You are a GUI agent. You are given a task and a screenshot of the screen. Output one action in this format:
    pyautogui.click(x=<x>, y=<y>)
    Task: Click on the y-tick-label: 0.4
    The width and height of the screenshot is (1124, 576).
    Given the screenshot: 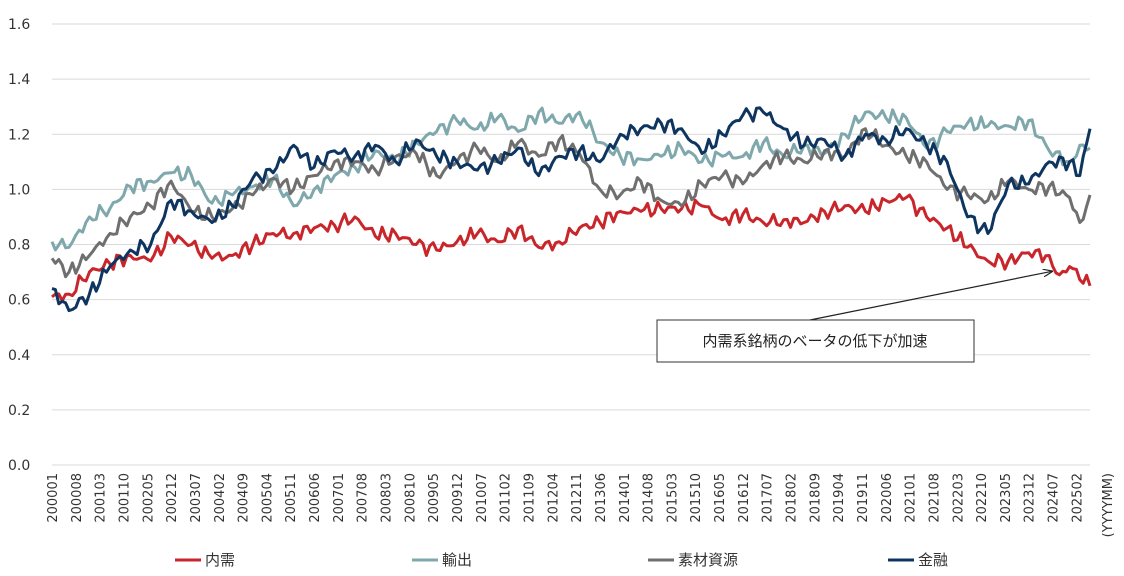 What is the action you would take?
    pyautogui.click(x=19, y=356)
    